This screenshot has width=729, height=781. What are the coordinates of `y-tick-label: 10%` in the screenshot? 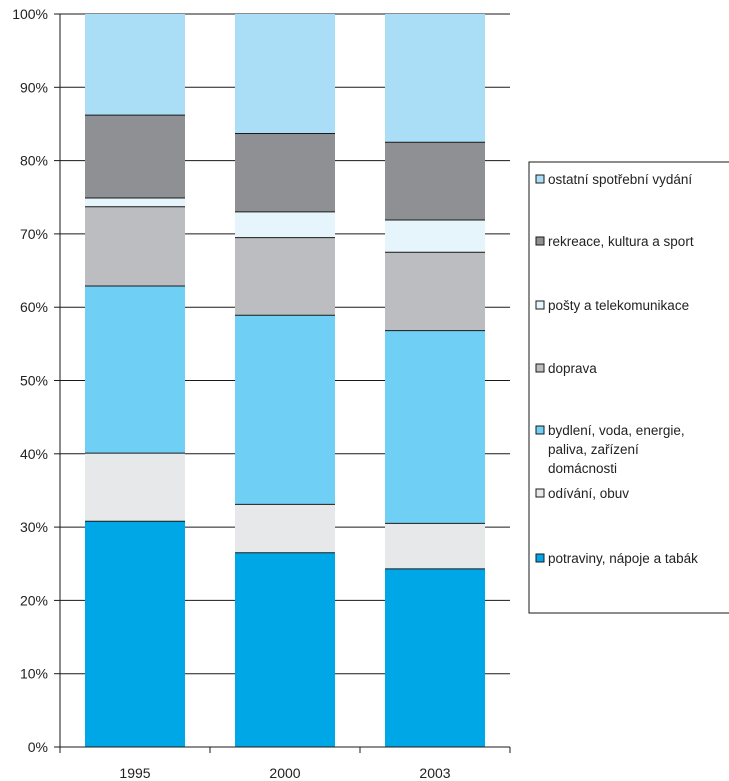 It's located at (34, 674).